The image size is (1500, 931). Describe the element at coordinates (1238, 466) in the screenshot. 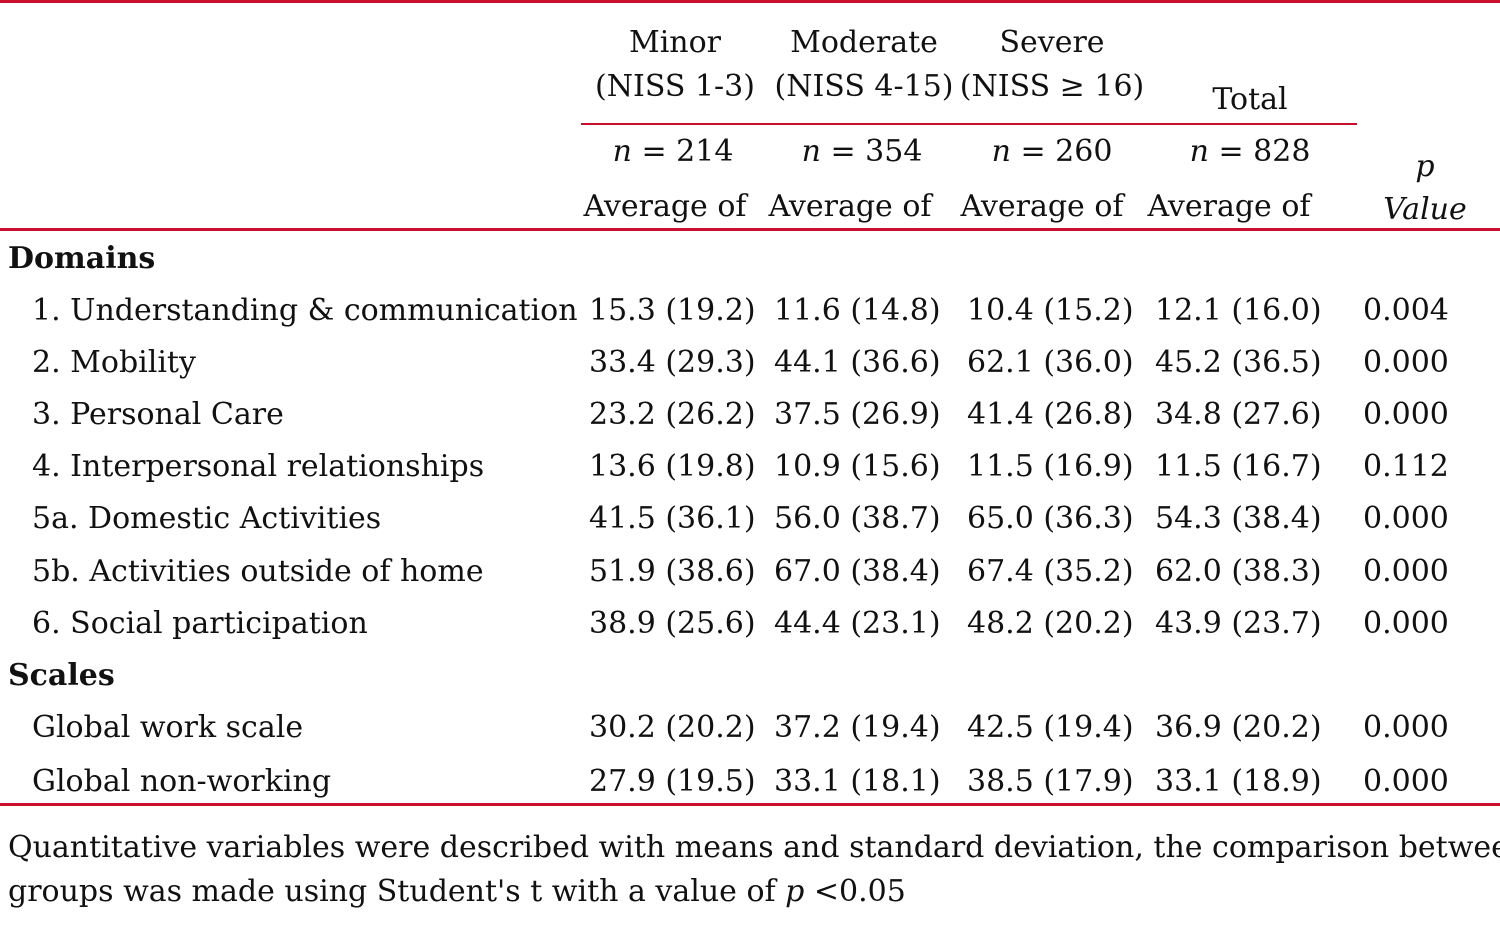

I see `cell-total: 11.5 (16.7)` at that location.